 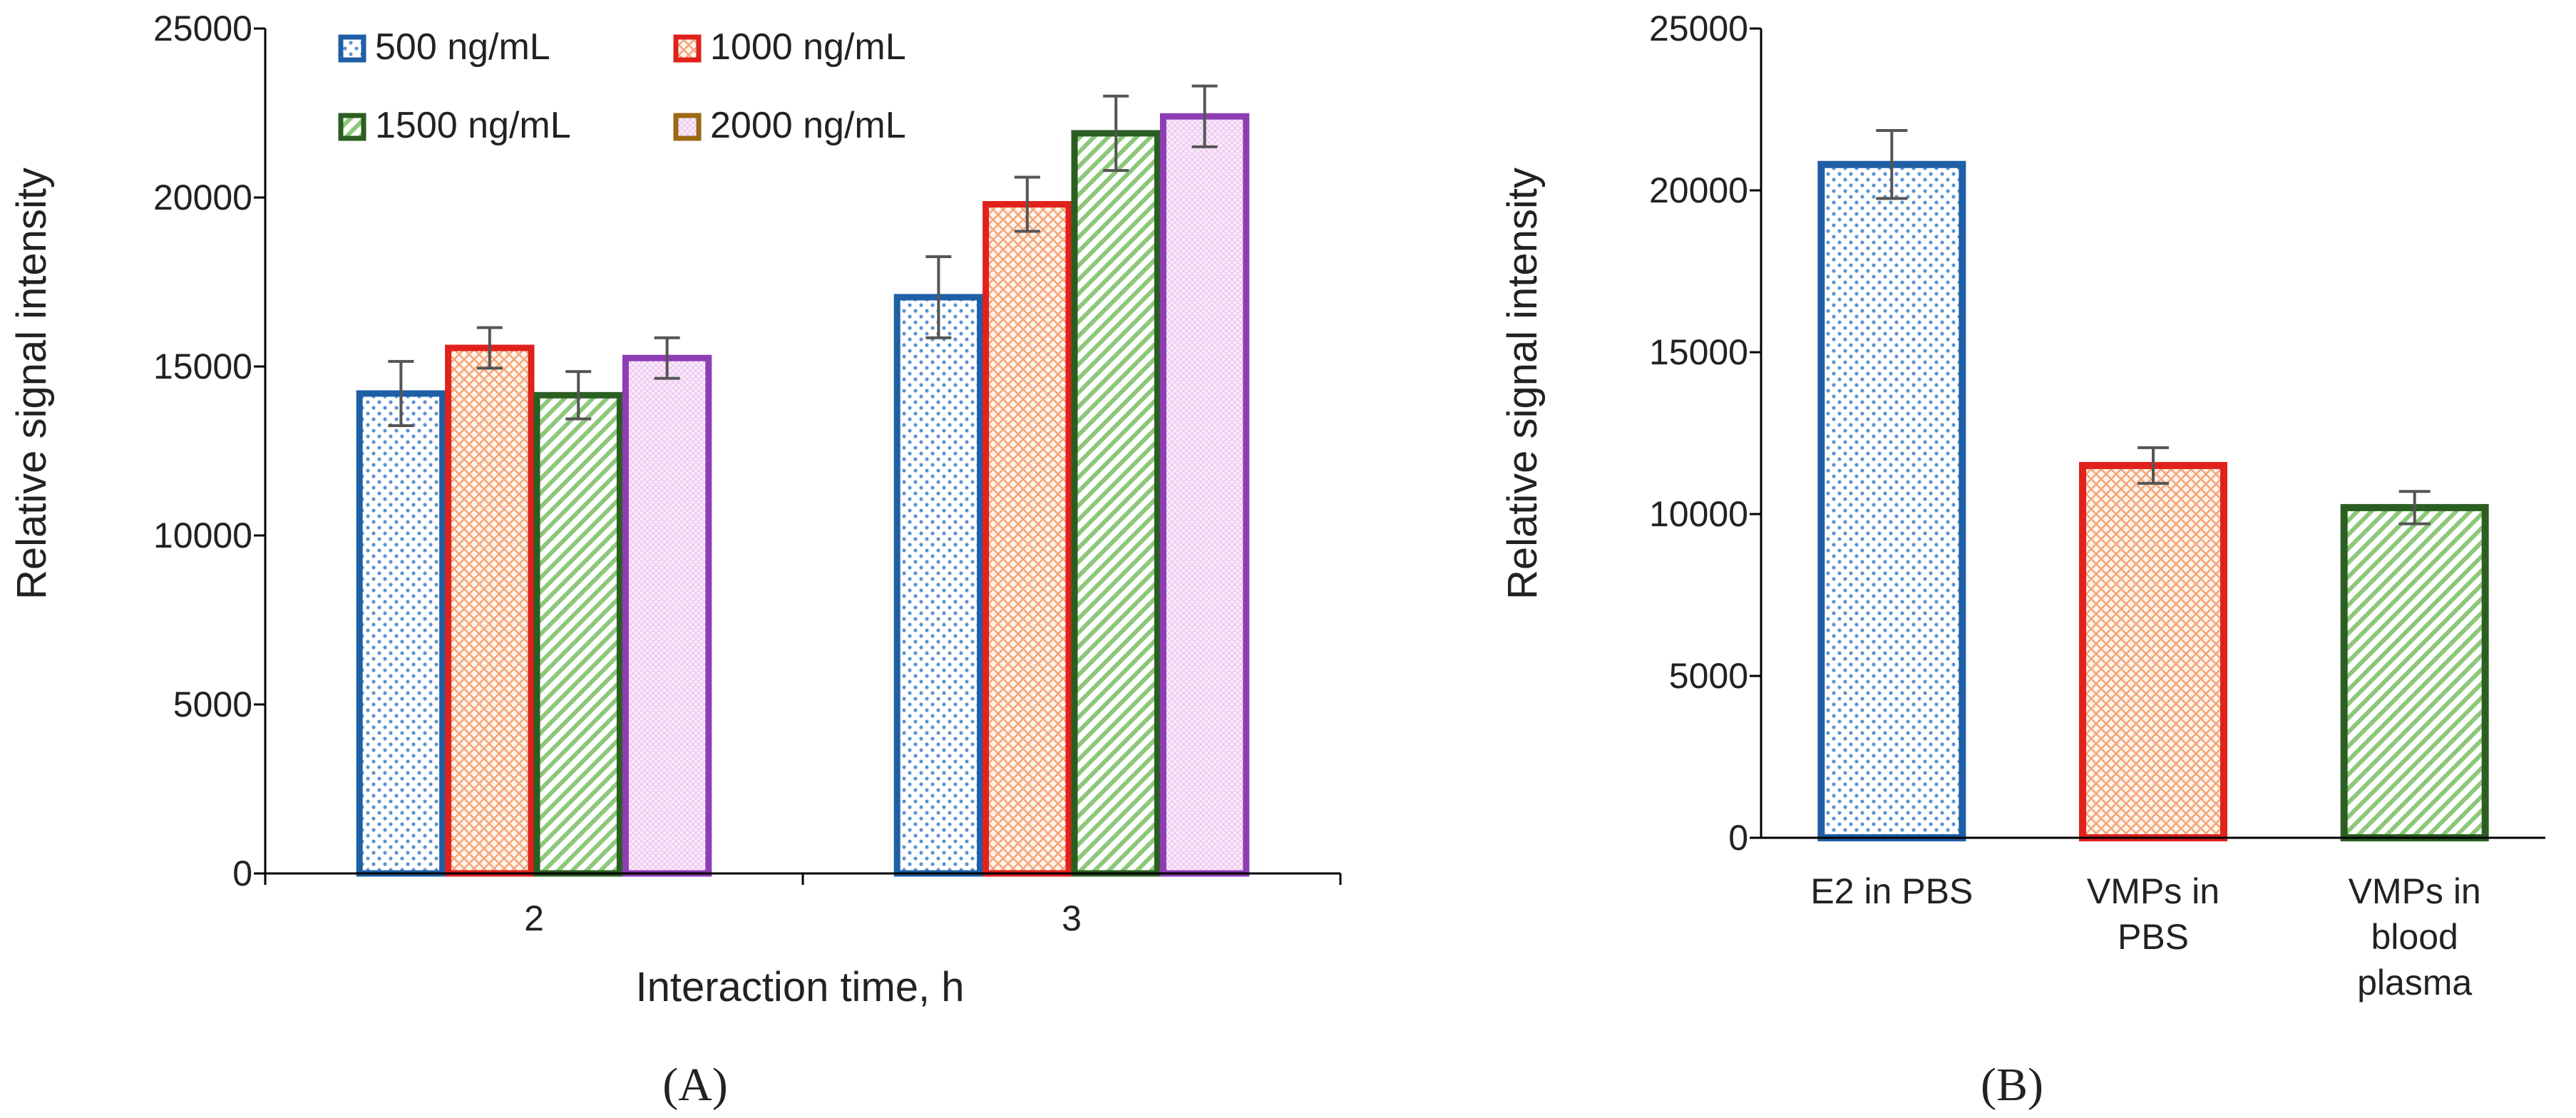 What do you see at coordinates (2153, 937) in the screenshot?
I see `x-tick-label: PBS` at bounding box center [2153, 937].